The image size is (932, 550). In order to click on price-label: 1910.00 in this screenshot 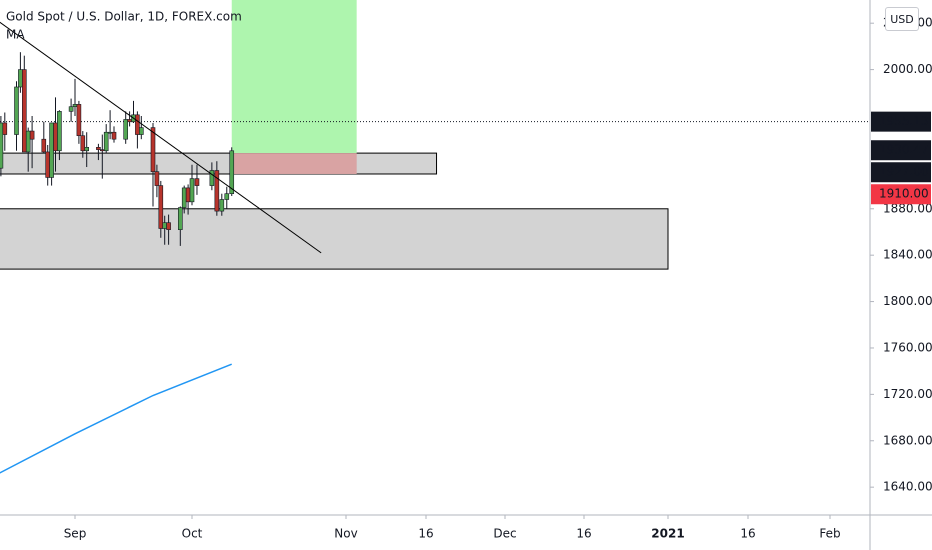, I will do `click(904, 194)`.